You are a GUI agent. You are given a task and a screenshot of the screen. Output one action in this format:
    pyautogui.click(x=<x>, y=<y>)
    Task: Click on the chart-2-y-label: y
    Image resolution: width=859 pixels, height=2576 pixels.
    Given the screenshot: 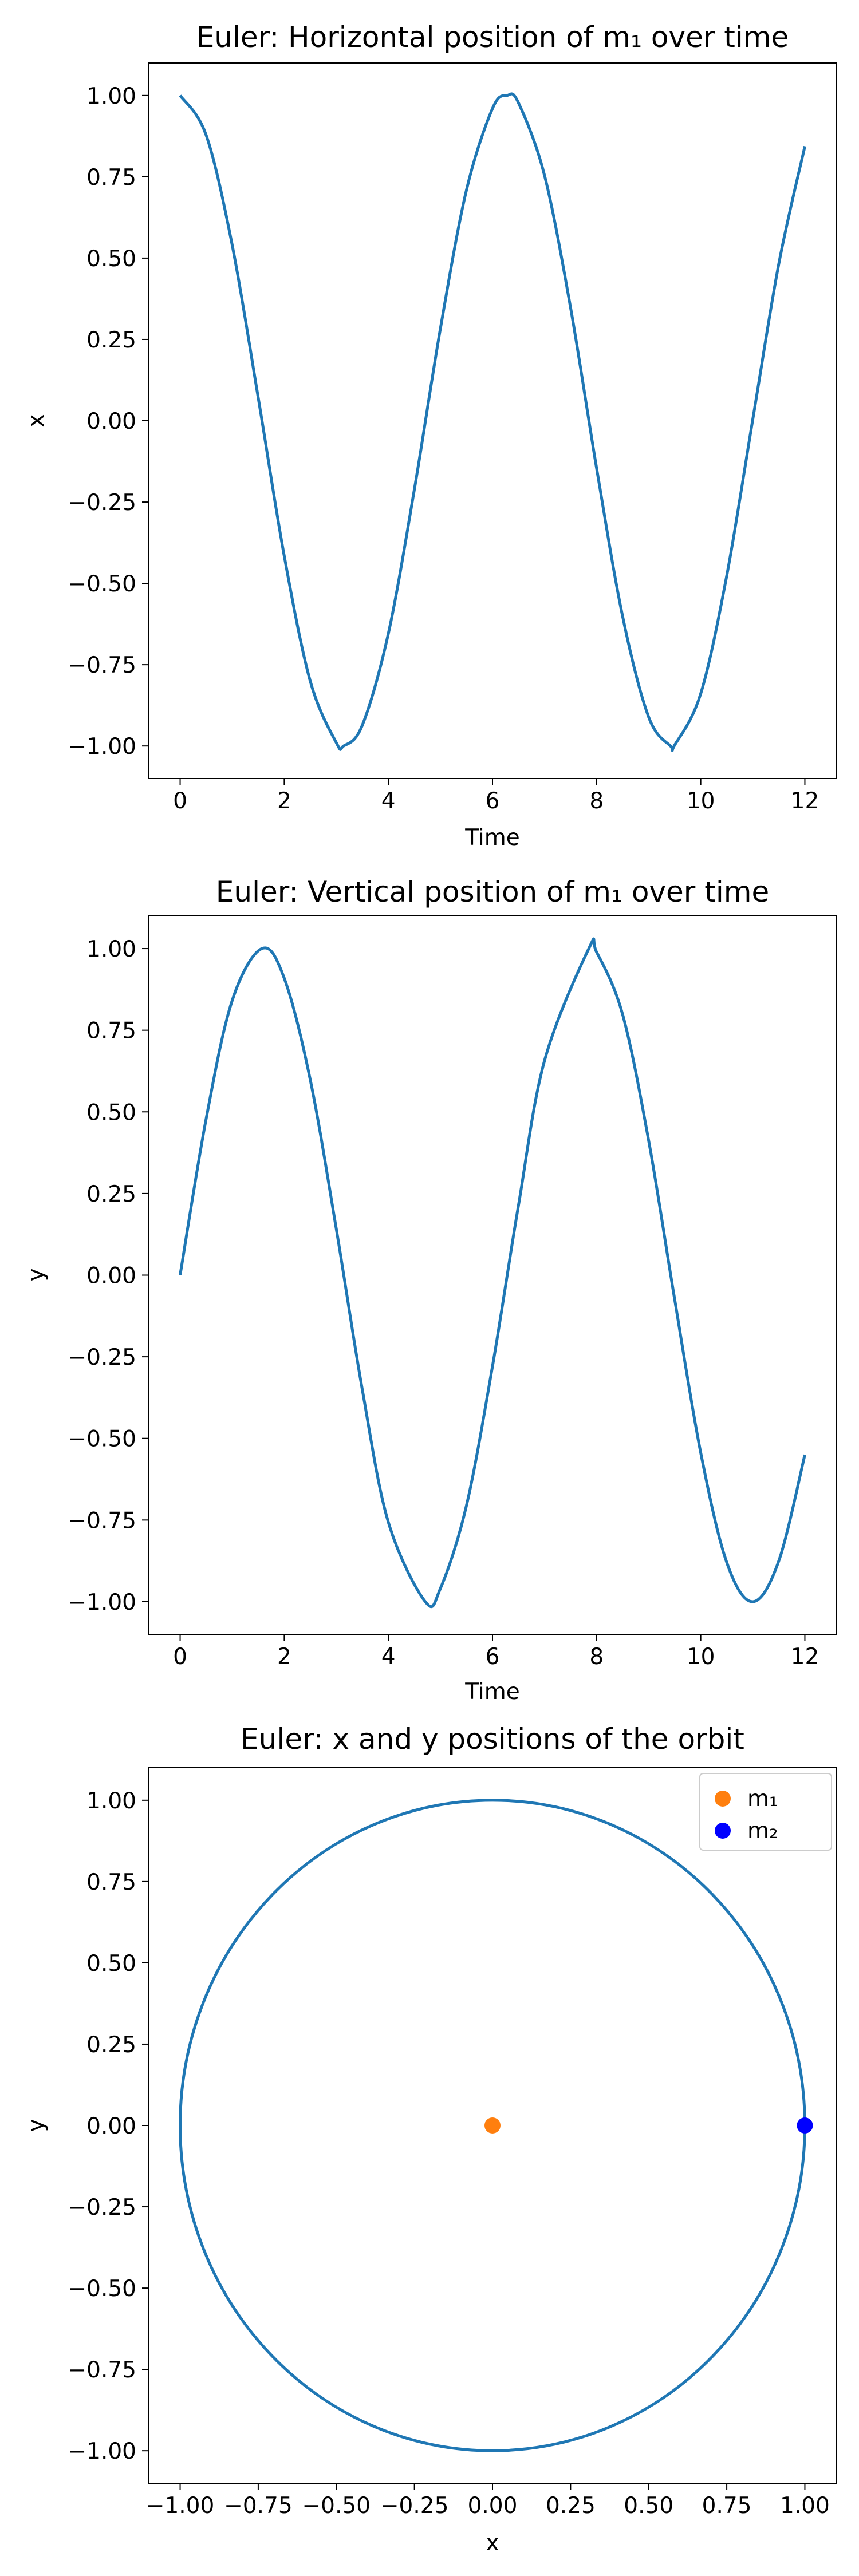 What is the action you would take?
    pyautogui.click(x=36, y=1274)
    